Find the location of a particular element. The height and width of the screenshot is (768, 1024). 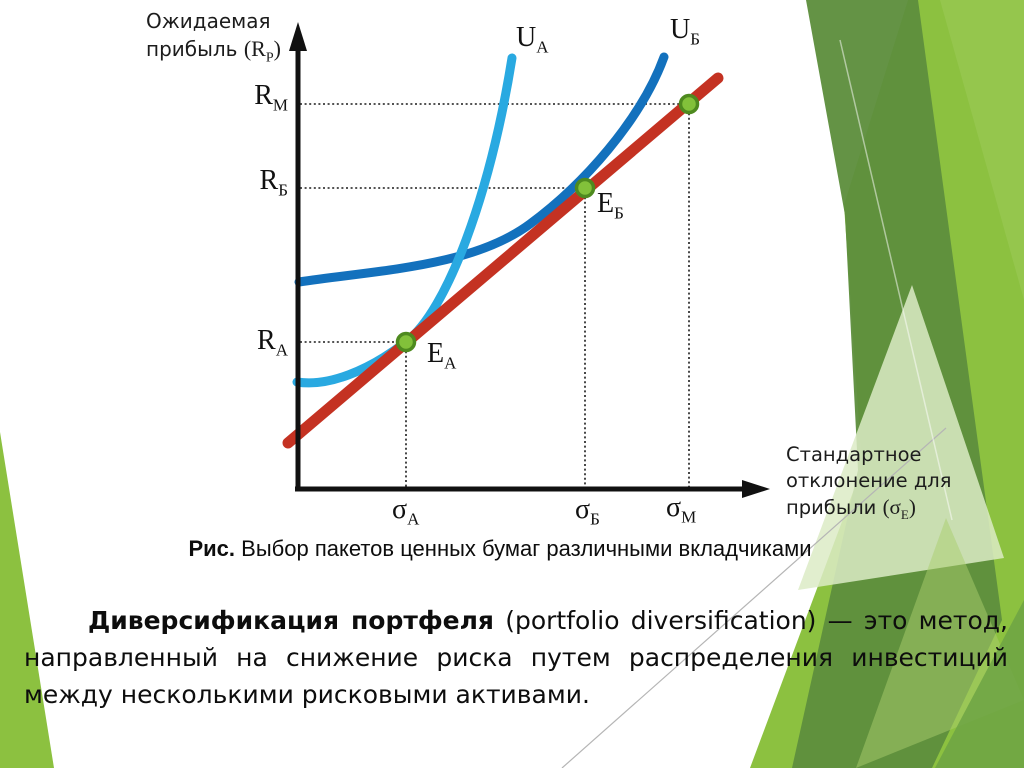

x-tick-sm: σM is located at coordinates (681, 509).